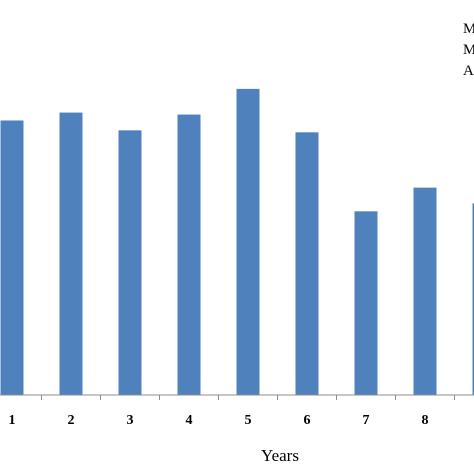 This screenshot has height=474, width=474. What do you see at coordinates (219, 420) in the screenshot?
I see `x-tick-labels-group: 1 2 3 4 5 6 7 8` at bounding box center [219, 420].